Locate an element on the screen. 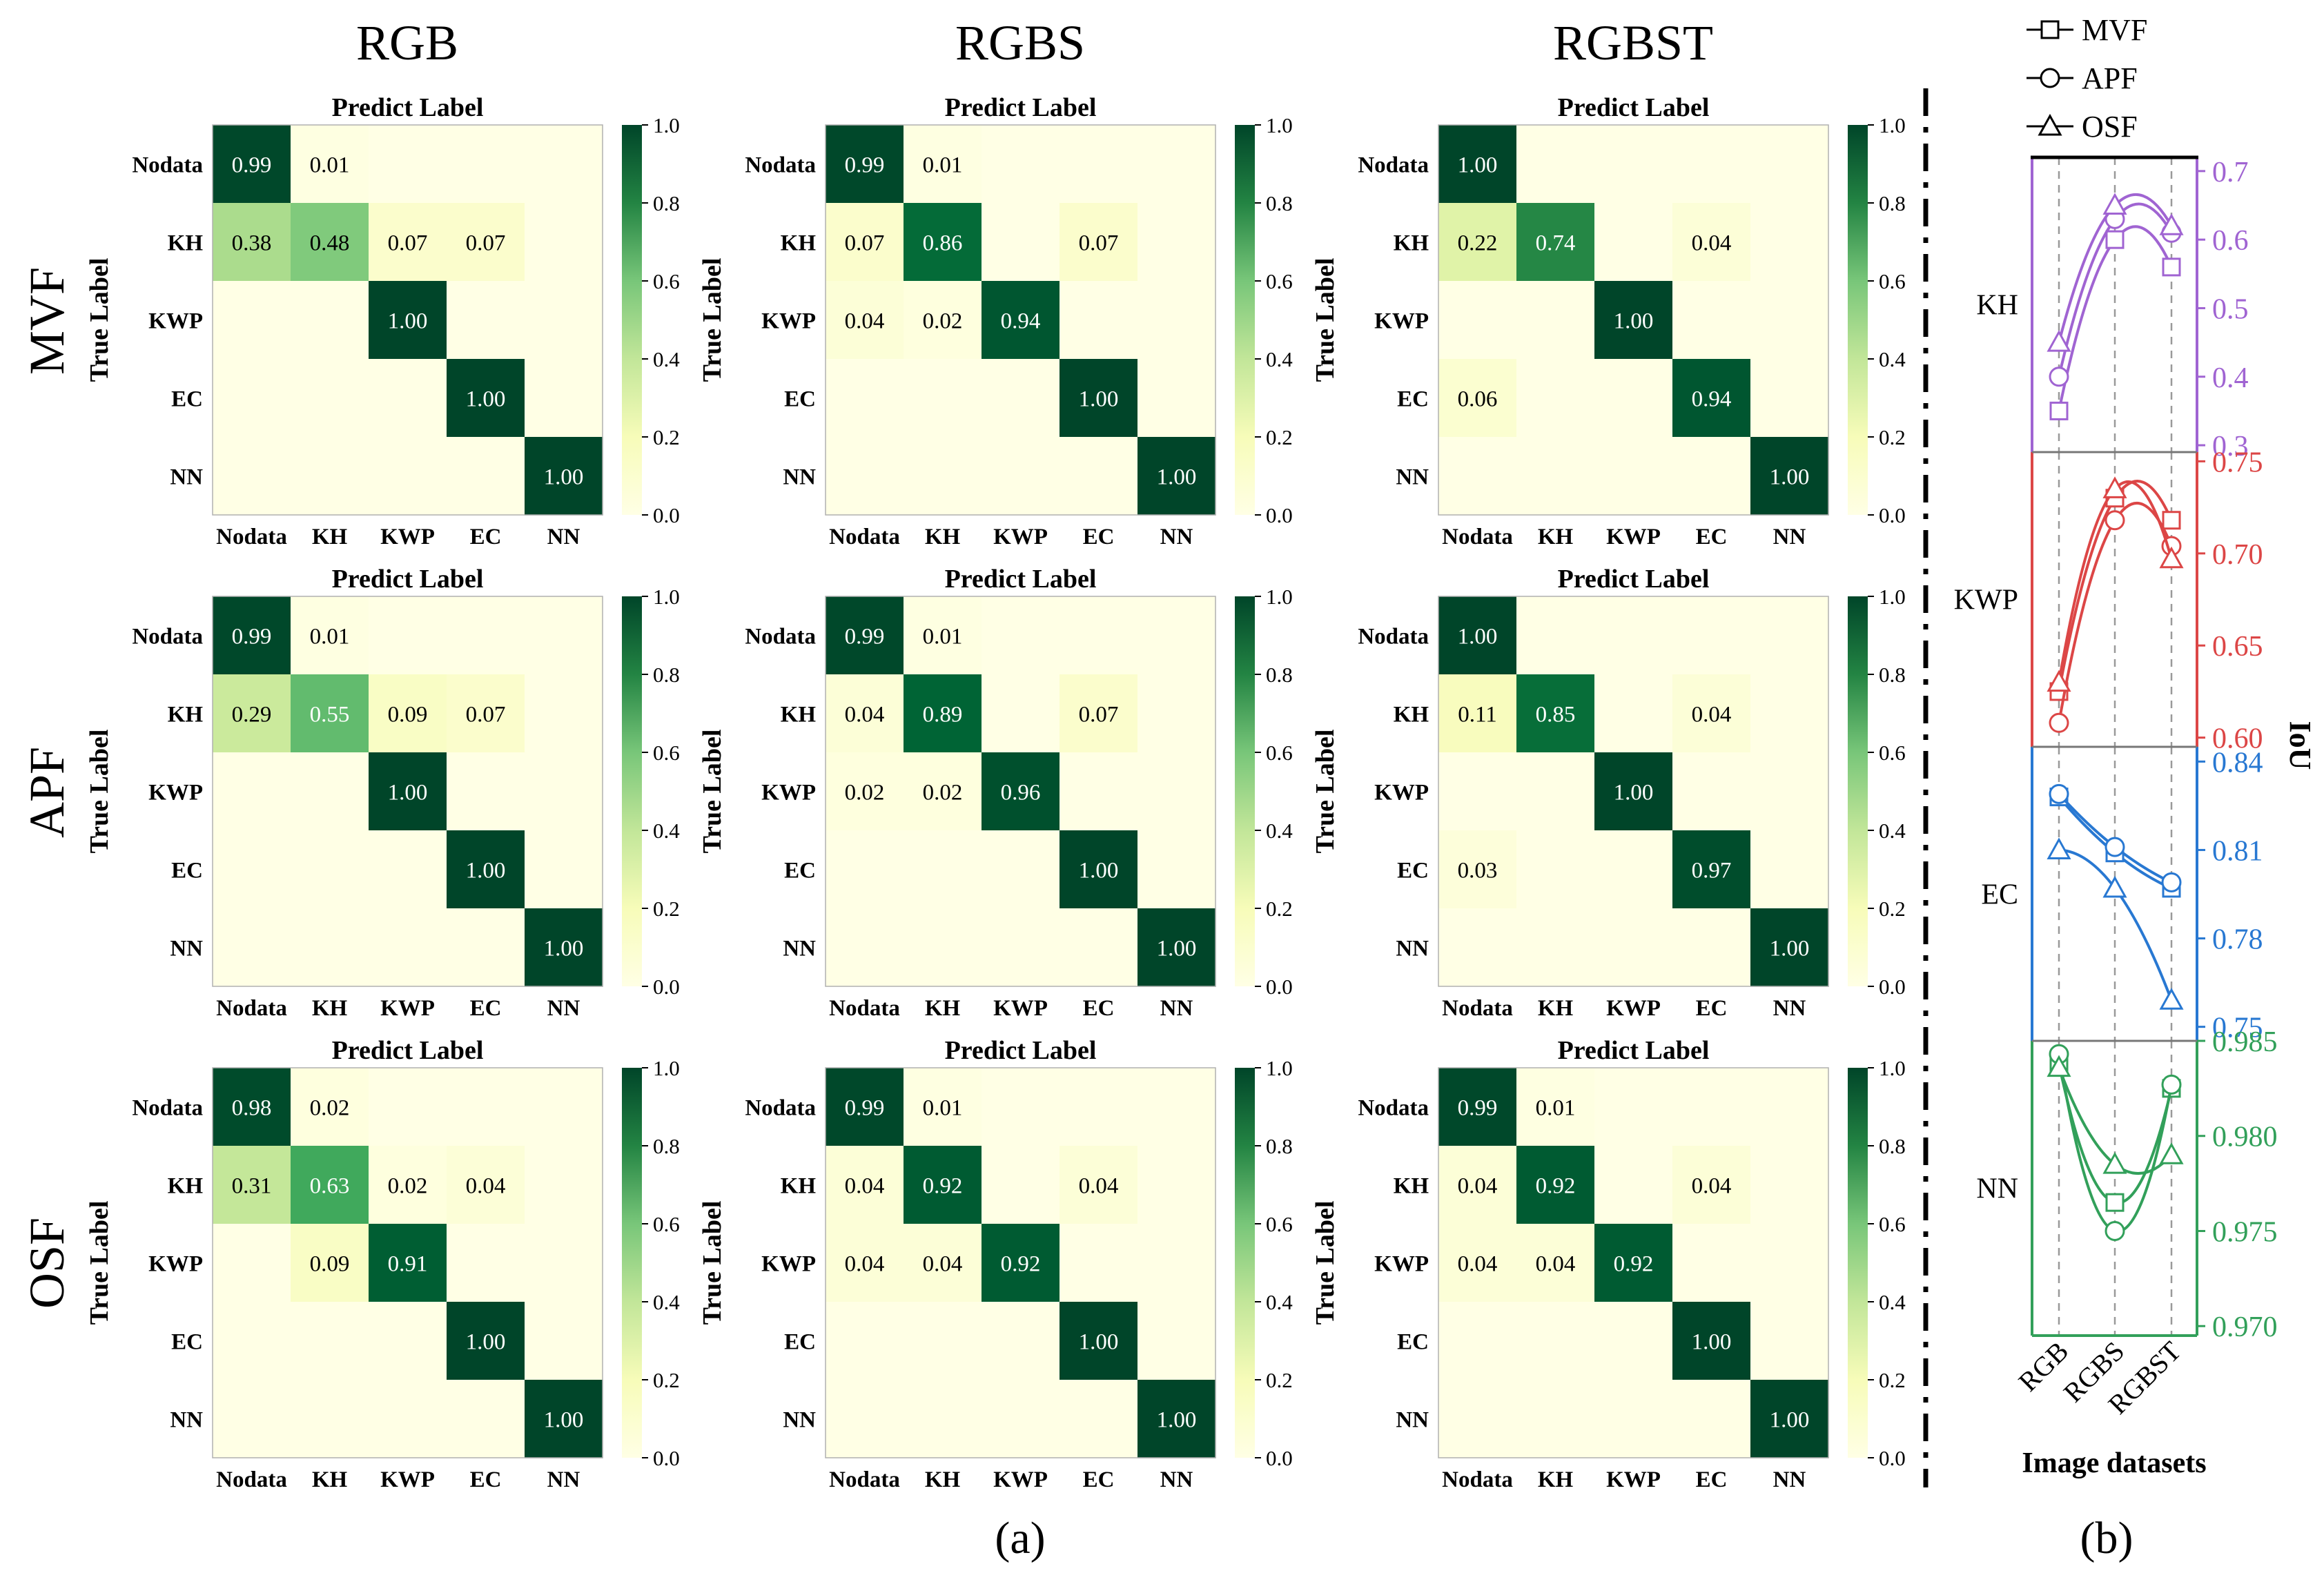 The image size is (2324, 1582). cell-label: 0.74 is located at coordinates (1556, 243).